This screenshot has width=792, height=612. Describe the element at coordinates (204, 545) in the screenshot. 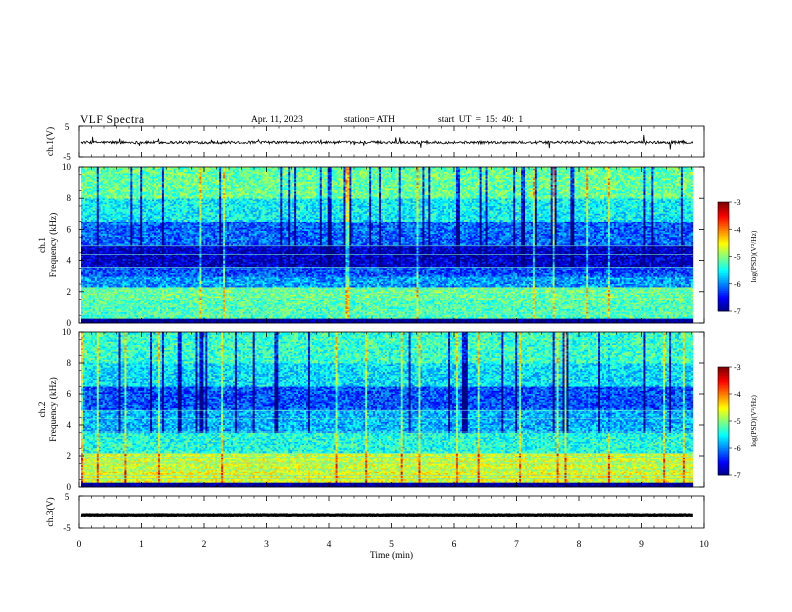

I see `x-tick-label: 2` at that location.